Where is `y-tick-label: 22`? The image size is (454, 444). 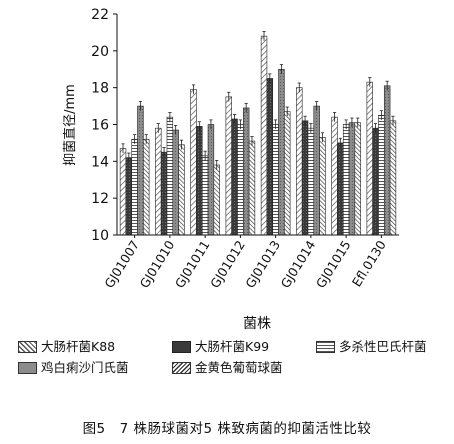 y-tick-label: 22 is located at coordinates (100, 15).